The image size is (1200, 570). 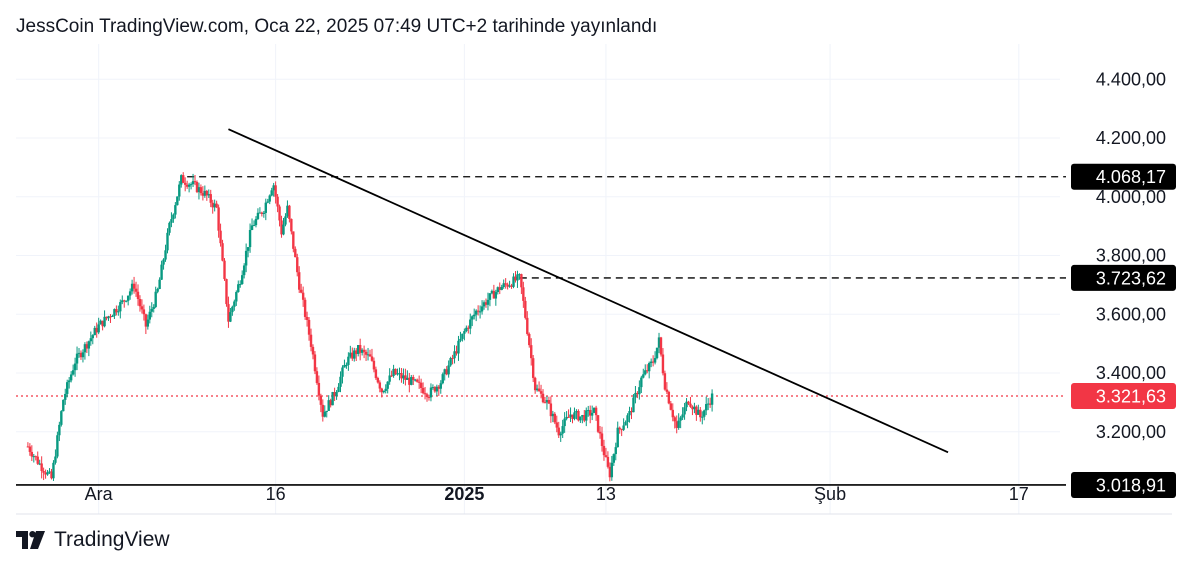 What do you see at coordinates (1131, 79) in the screenshot?
I see `y-tick-label: 4.400,00` at bounding box center [1131, 79].